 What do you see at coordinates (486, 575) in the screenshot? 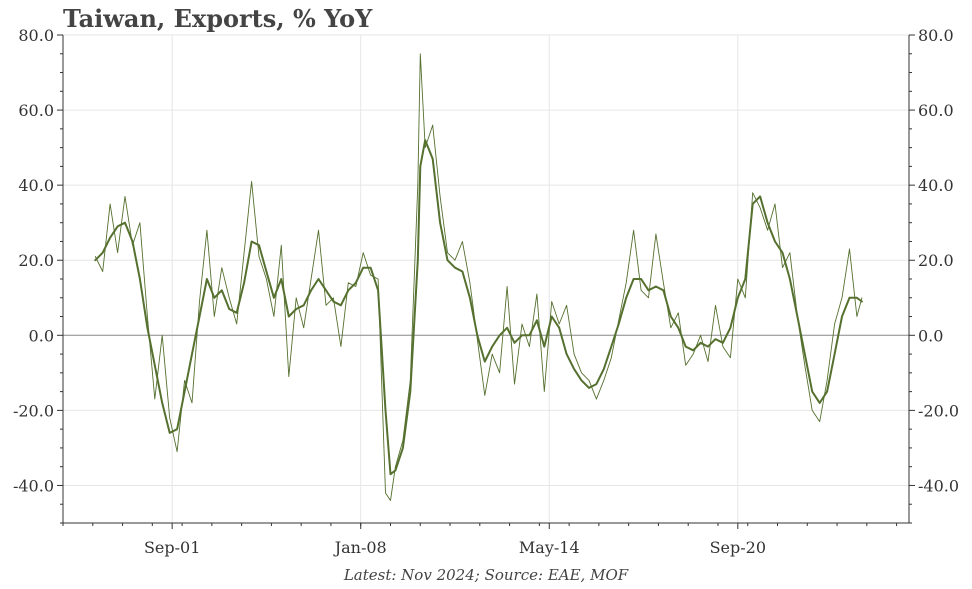
I see `source-footnote: Latest: Nov 2024; Source: EAE, MOF` at bounding box center [486, 575].